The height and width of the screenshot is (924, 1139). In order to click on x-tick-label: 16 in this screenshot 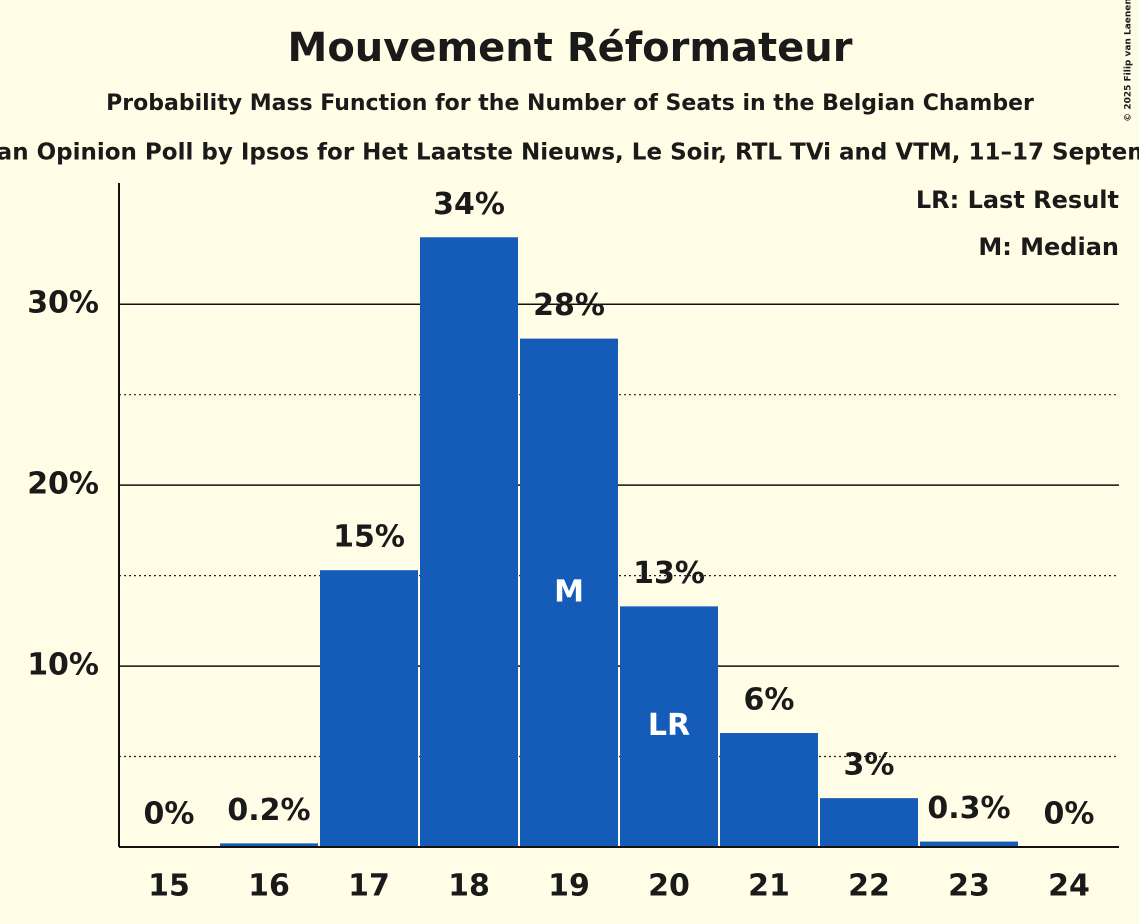, I will do `click(269, 886)`.